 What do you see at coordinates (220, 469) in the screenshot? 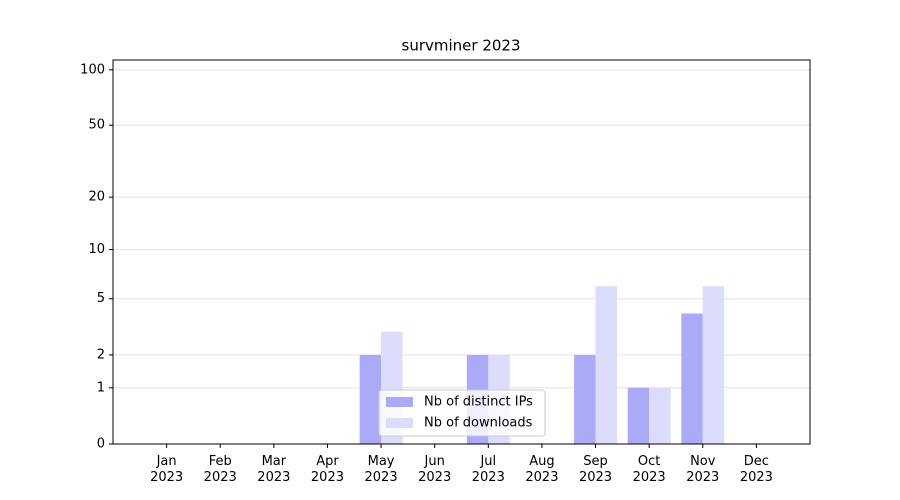
I see `x-tick-label: Feb 2023` at bounding box center [220, 469].